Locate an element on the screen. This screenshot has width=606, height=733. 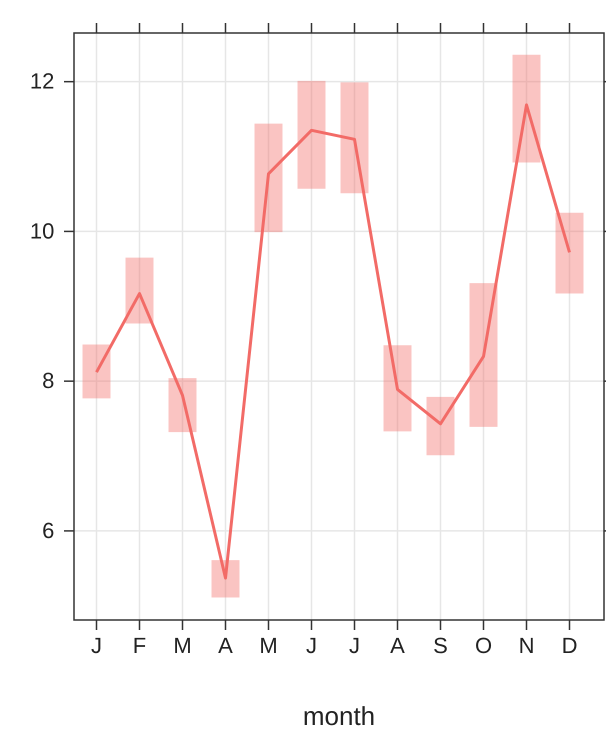
x-tick-label: N is located at coordinates (526, 645).